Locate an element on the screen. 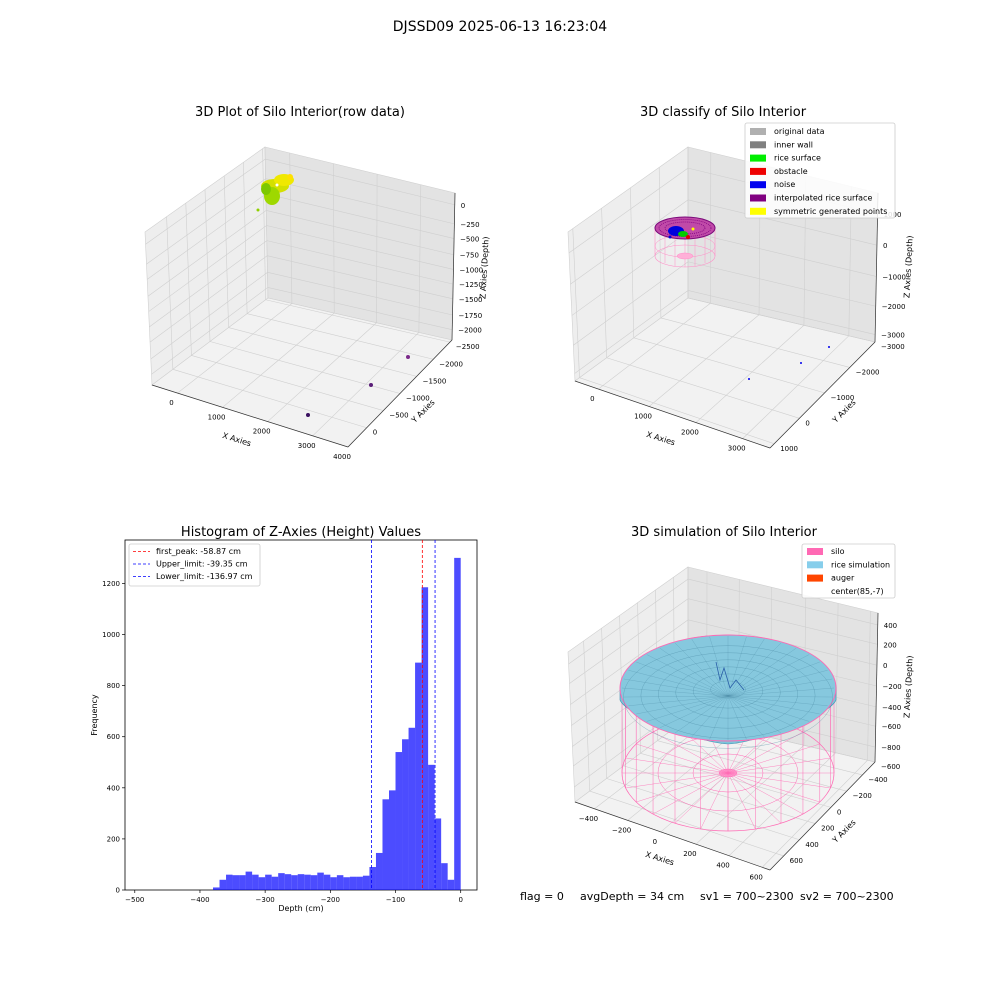 The height and width of the screenshot is (1000, 1000). histogram-title: Histogram of Z-Axies (Height) Values is located at coordinates (301, 532).